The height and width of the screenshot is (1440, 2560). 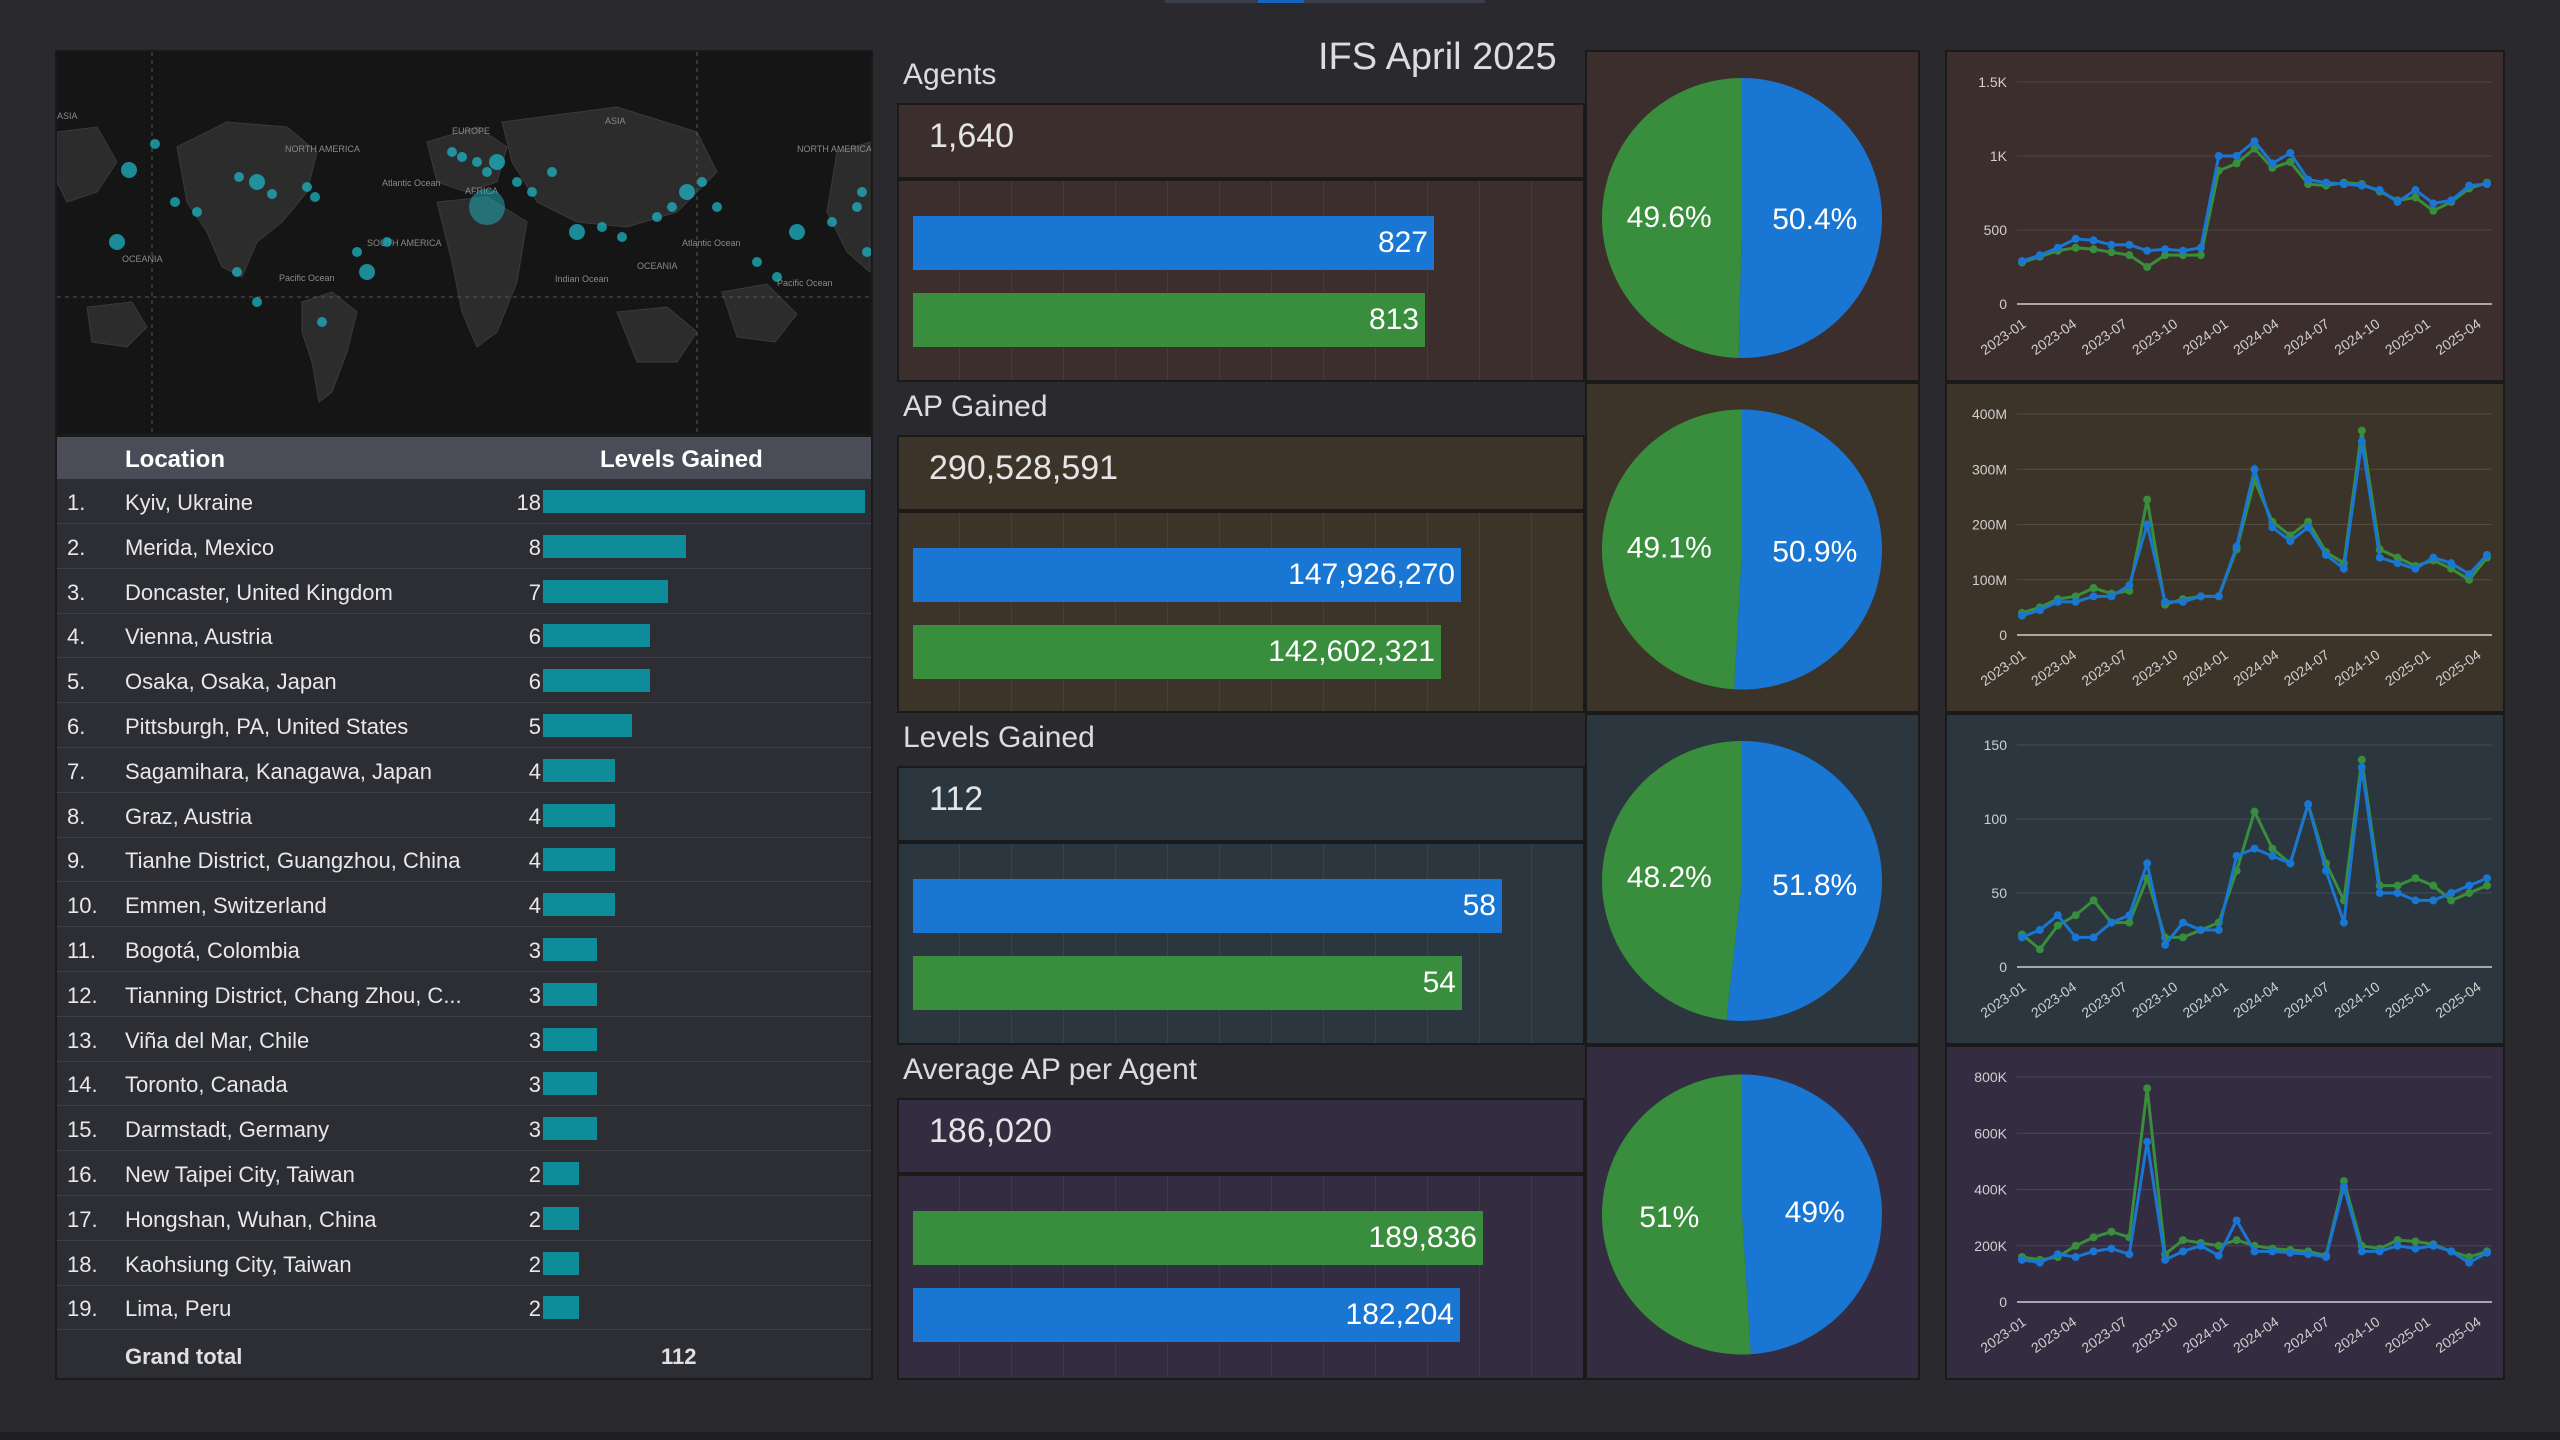 What do you see at coordinates (487, 207) in the screenshot?
I see `map-marker-large` at bounding box center [487, 207].